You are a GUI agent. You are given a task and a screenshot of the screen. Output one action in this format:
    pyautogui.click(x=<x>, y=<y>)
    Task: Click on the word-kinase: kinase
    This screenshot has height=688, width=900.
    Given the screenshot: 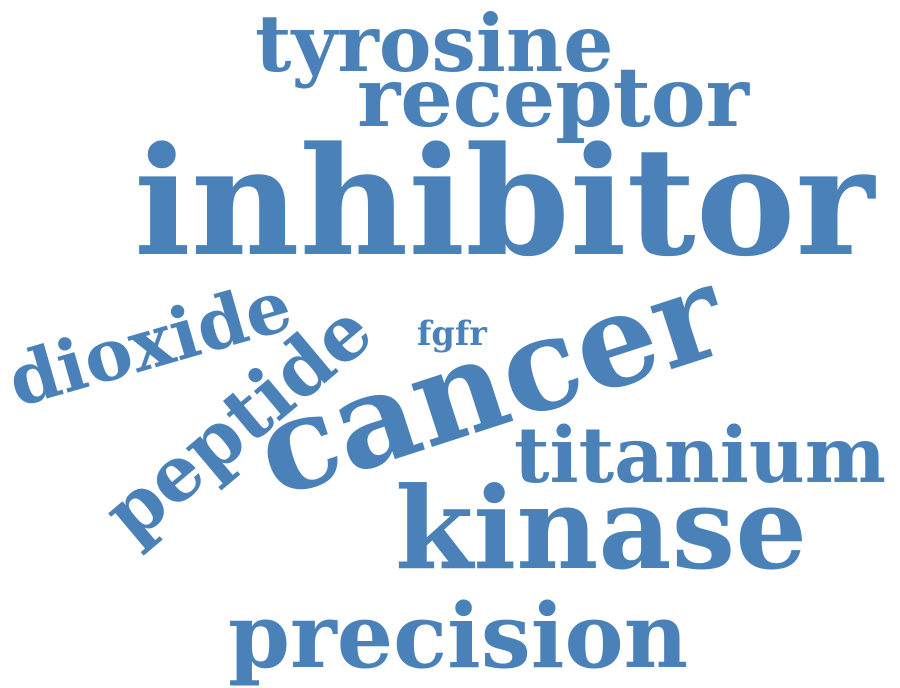 What is the action you would take?
    pyautogui.click(x=601, y=528)
    